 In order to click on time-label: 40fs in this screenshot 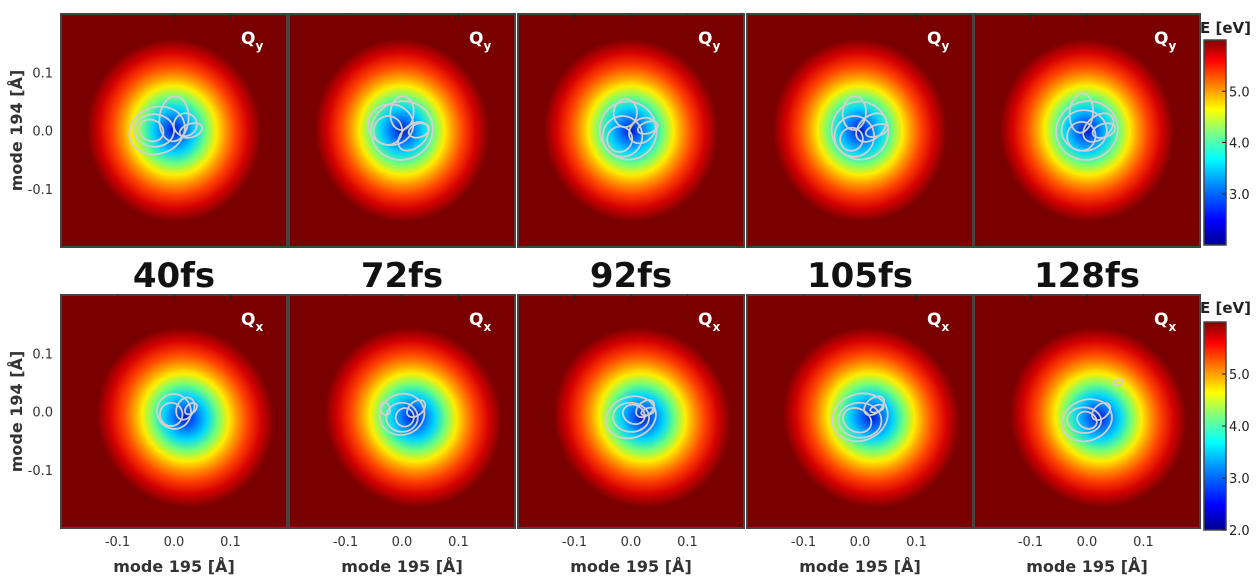, I will do `click(174, 276)`.